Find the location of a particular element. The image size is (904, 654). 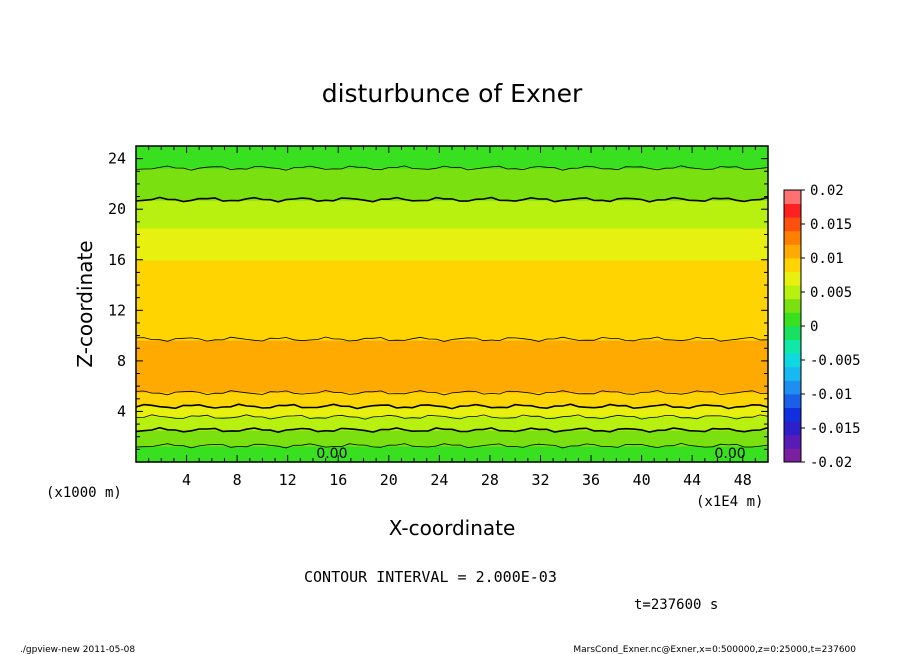

colorbar-label: 0.02 is located at coordinates (827, 191).